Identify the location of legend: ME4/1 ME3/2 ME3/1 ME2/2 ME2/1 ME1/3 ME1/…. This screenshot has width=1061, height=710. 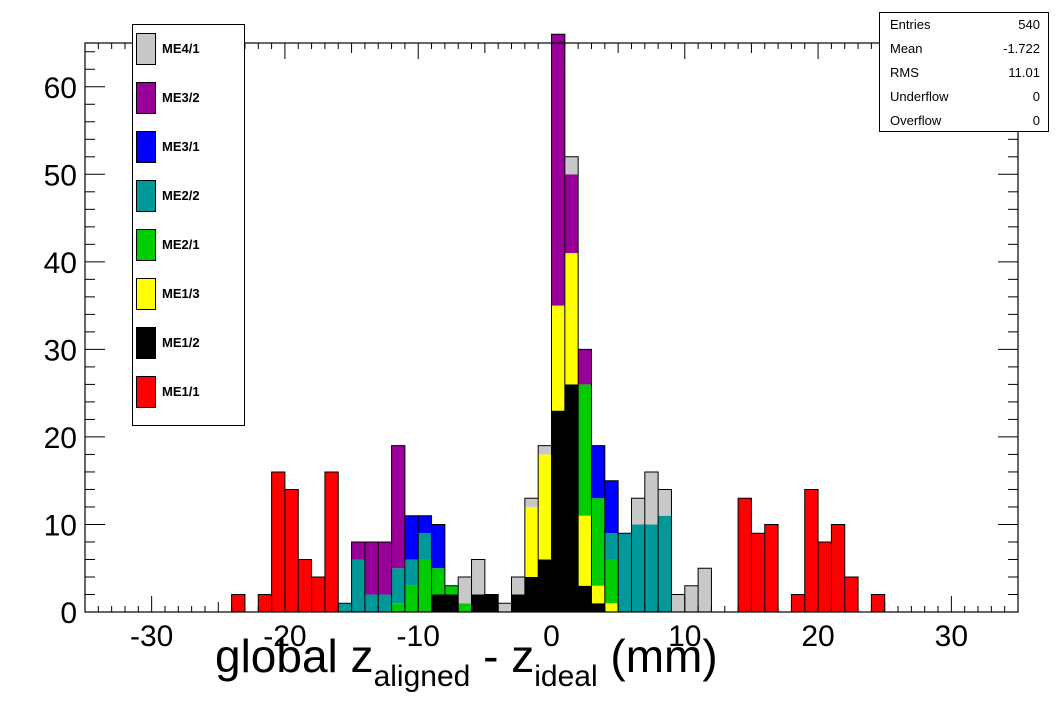
(188, 225).